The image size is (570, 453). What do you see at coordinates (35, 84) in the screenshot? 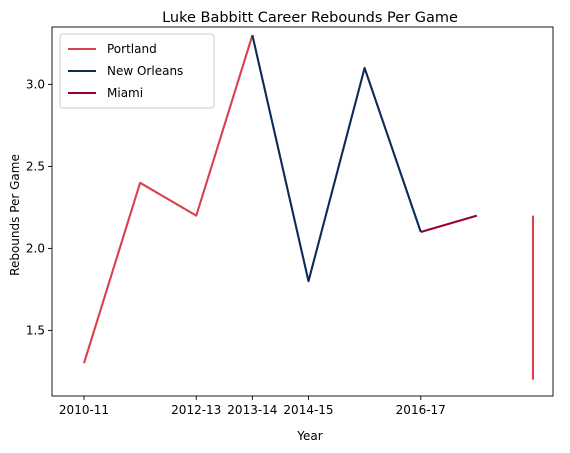
I see `y-tick-label: 3.0` at bounding box center [35, 84].